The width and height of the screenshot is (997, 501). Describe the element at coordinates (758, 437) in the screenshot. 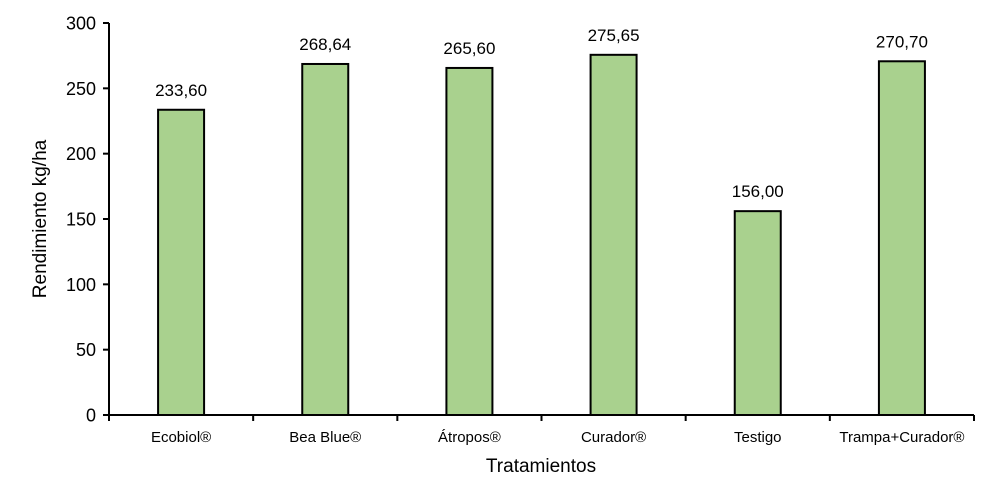

I see `x-category-label: Testigo` at that location.